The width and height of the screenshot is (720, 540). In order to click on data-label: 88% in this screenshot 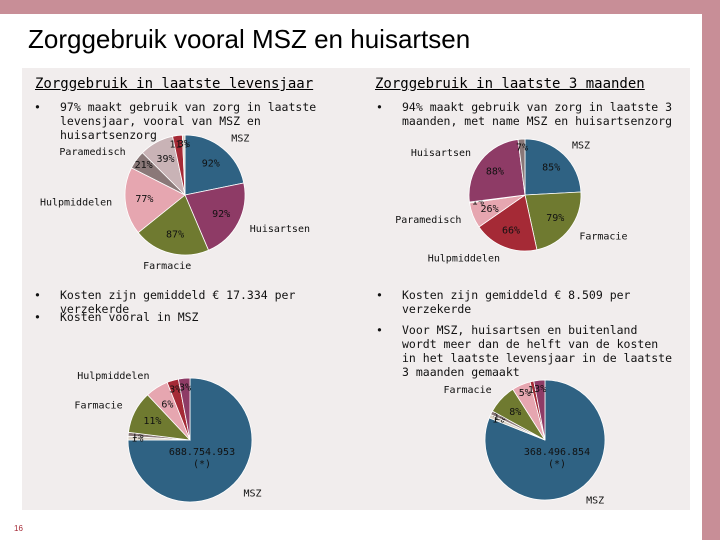, I will do `click(495, 172)`.